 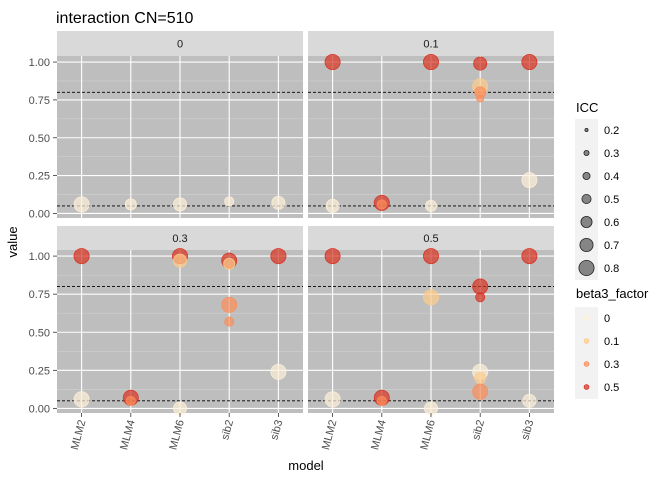 What do you see at coordinates (611, 365) in the screenshot?
I see `beta3-legend-label: 0.3` at bounding box center [611, 365].